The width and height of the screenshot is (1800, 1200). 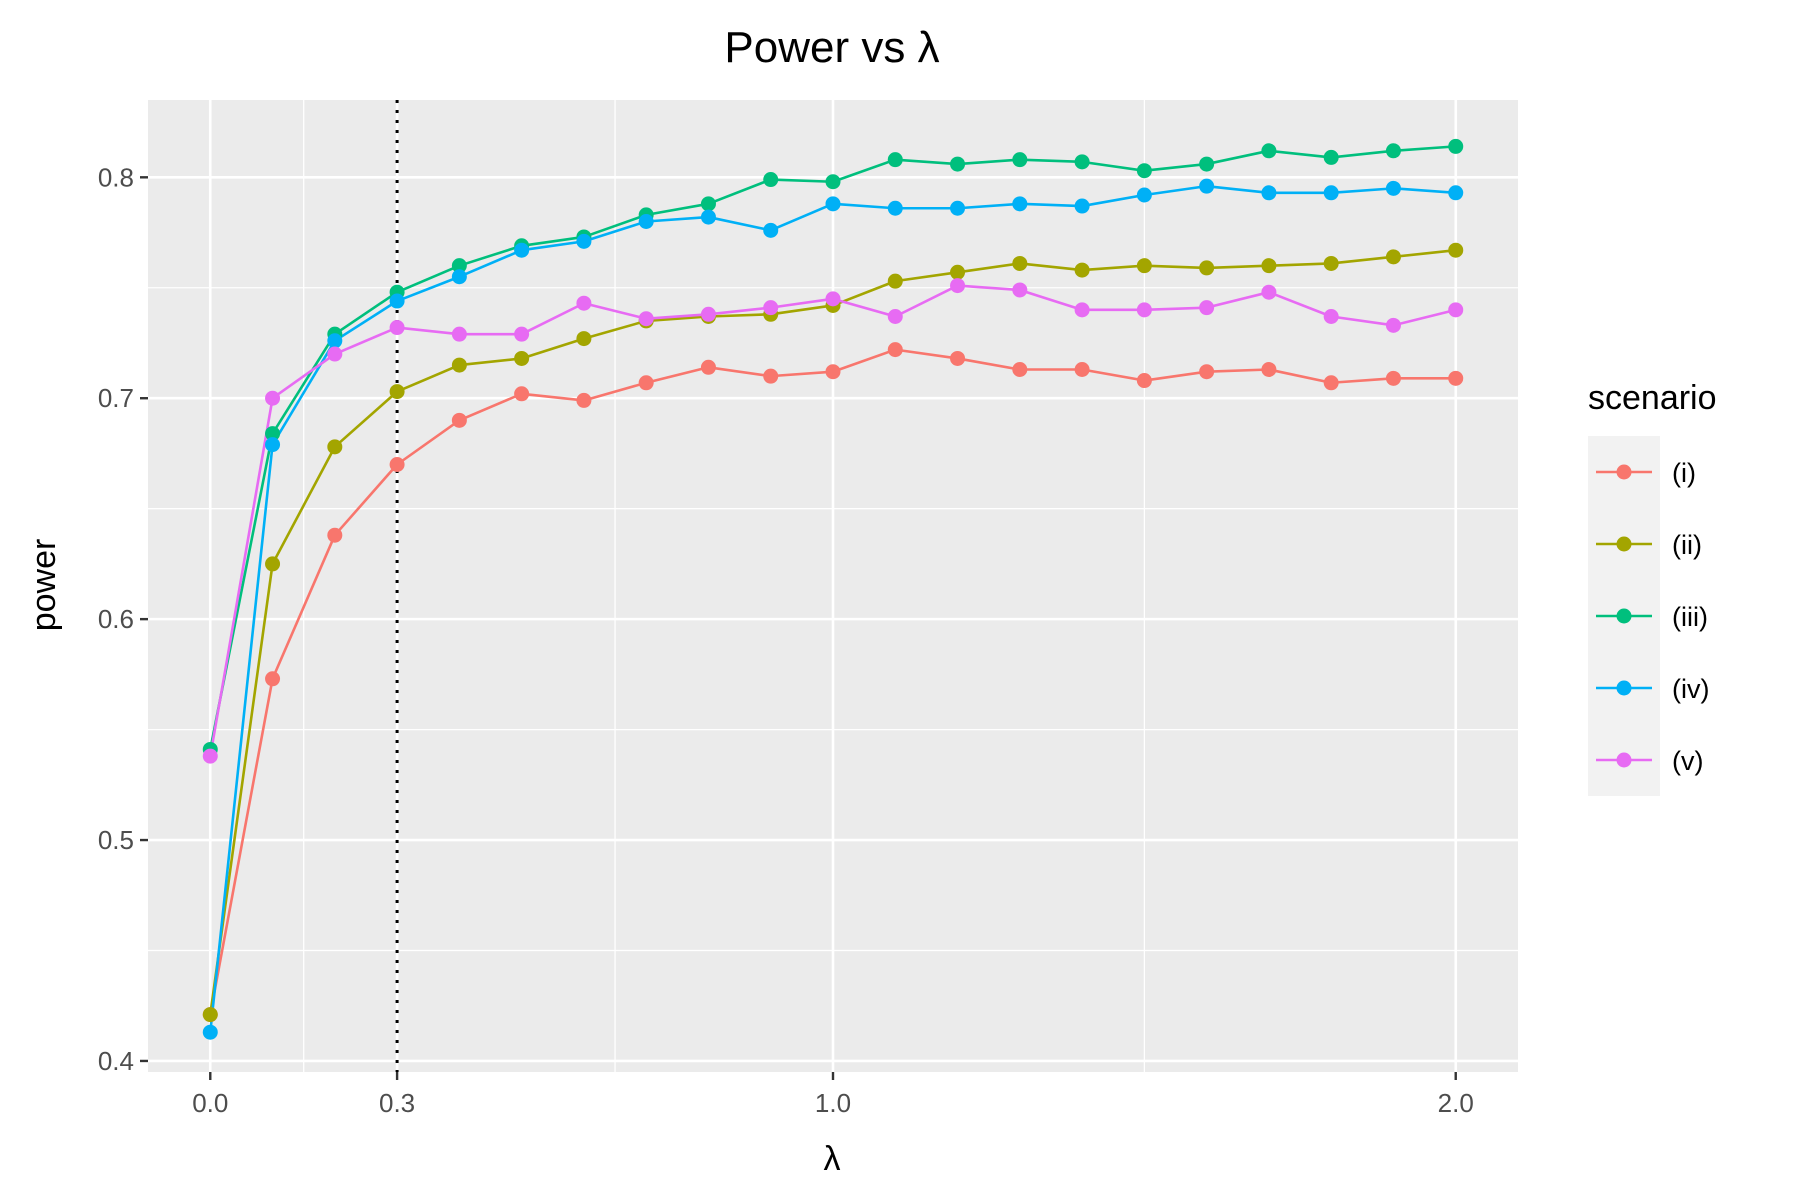 What do you see at coordinates (1684, 473) in the screenshot?
I see `legend-label: (i)` at bounding box center [1684, 473].